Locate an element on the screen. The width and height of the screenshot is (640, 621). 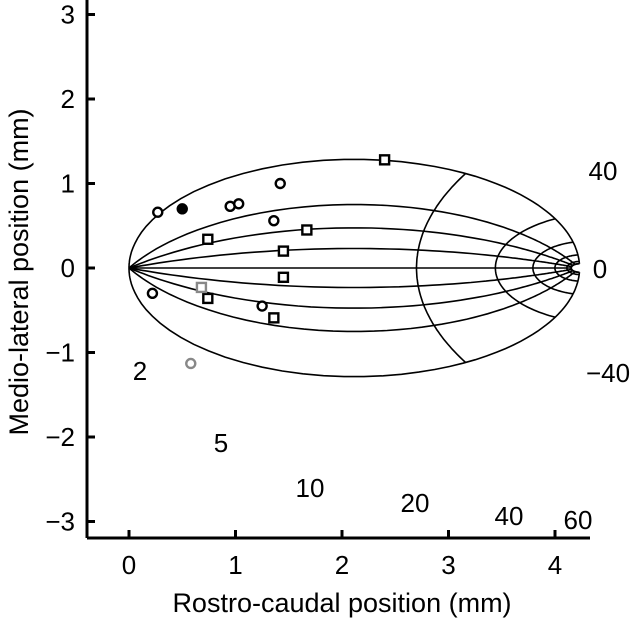
polar-angle-label: −40 is located at coordinates (608, 373).